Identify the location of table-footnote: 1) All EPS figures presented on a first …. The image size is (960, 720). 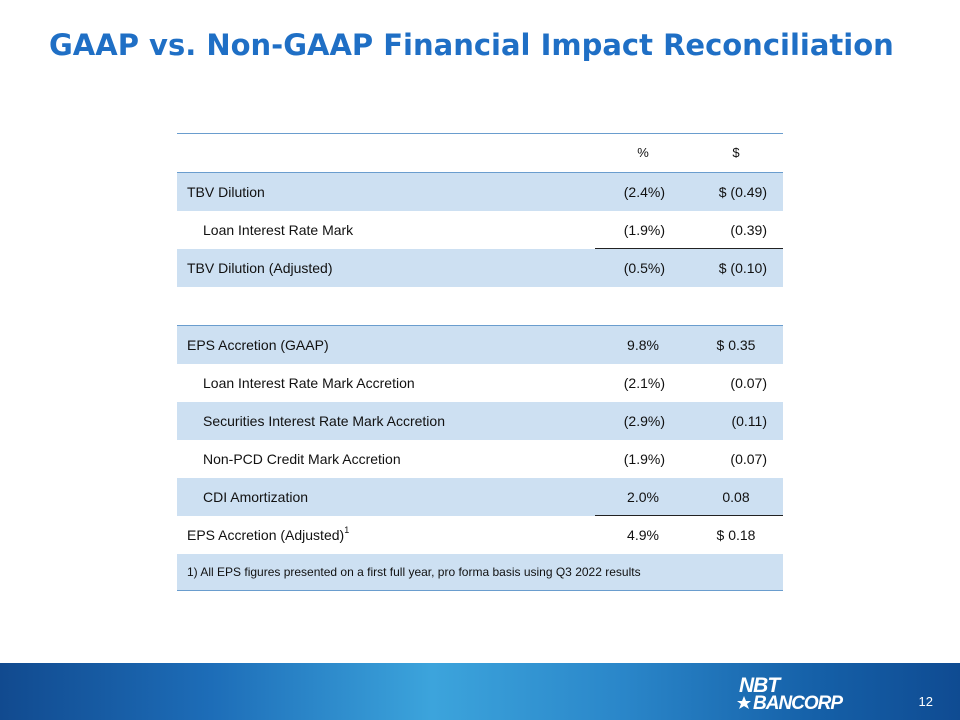
(480, 572).